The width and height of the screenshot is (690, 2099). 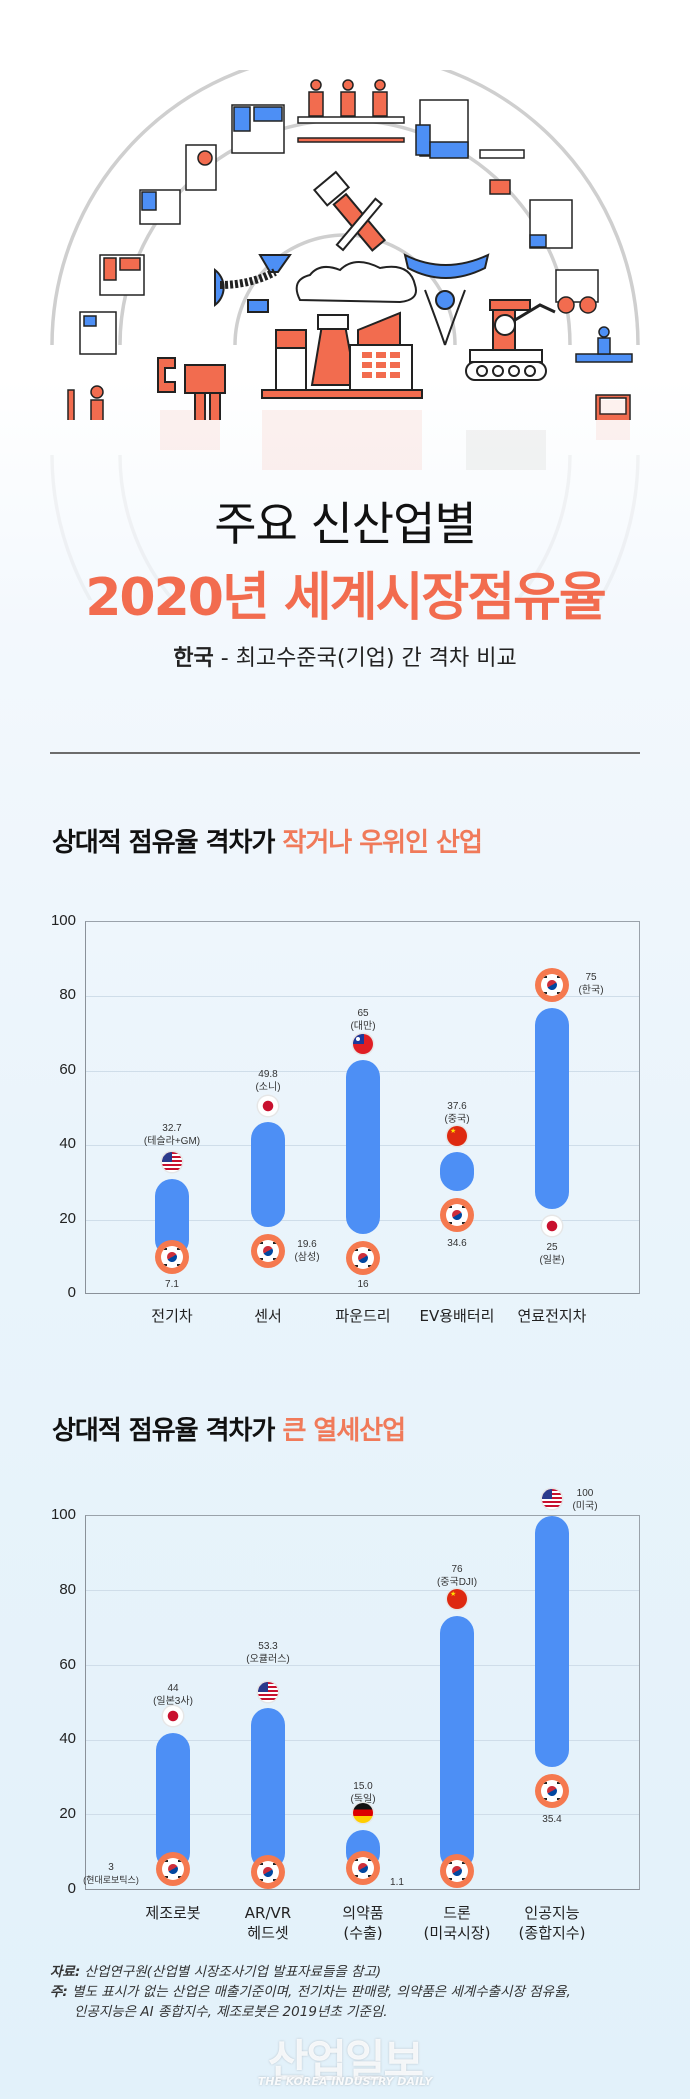 I want to click on source-note: 자료: 산업연구원(산업별 시장조사기업 발표자료들을 참고), so click(x=215, y=1972).